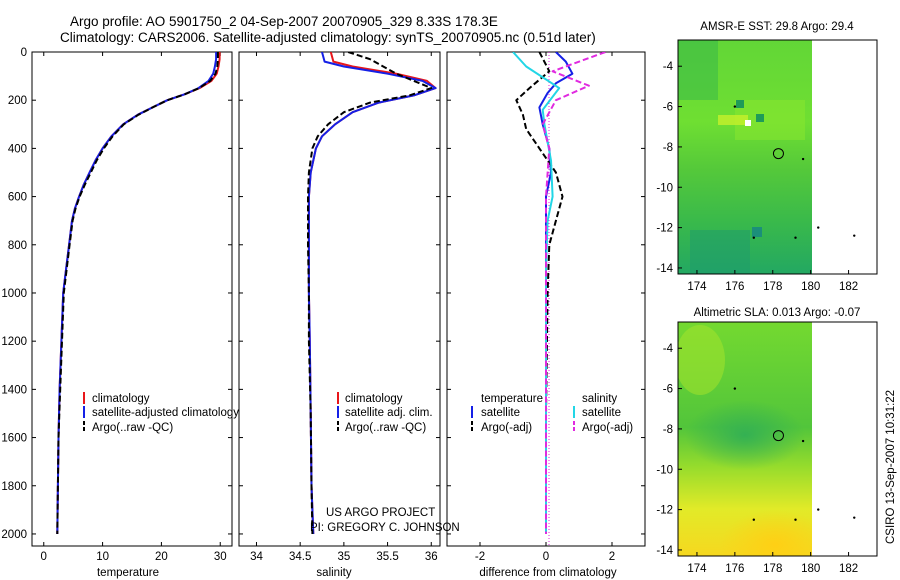 The image size is (900, 580). What do you see at coordinates (891, 467) in the screenshot?
I see `side-timestamp: CSIRO 13-Sep-2007 10:31:22` at bounding box center [891, 467].